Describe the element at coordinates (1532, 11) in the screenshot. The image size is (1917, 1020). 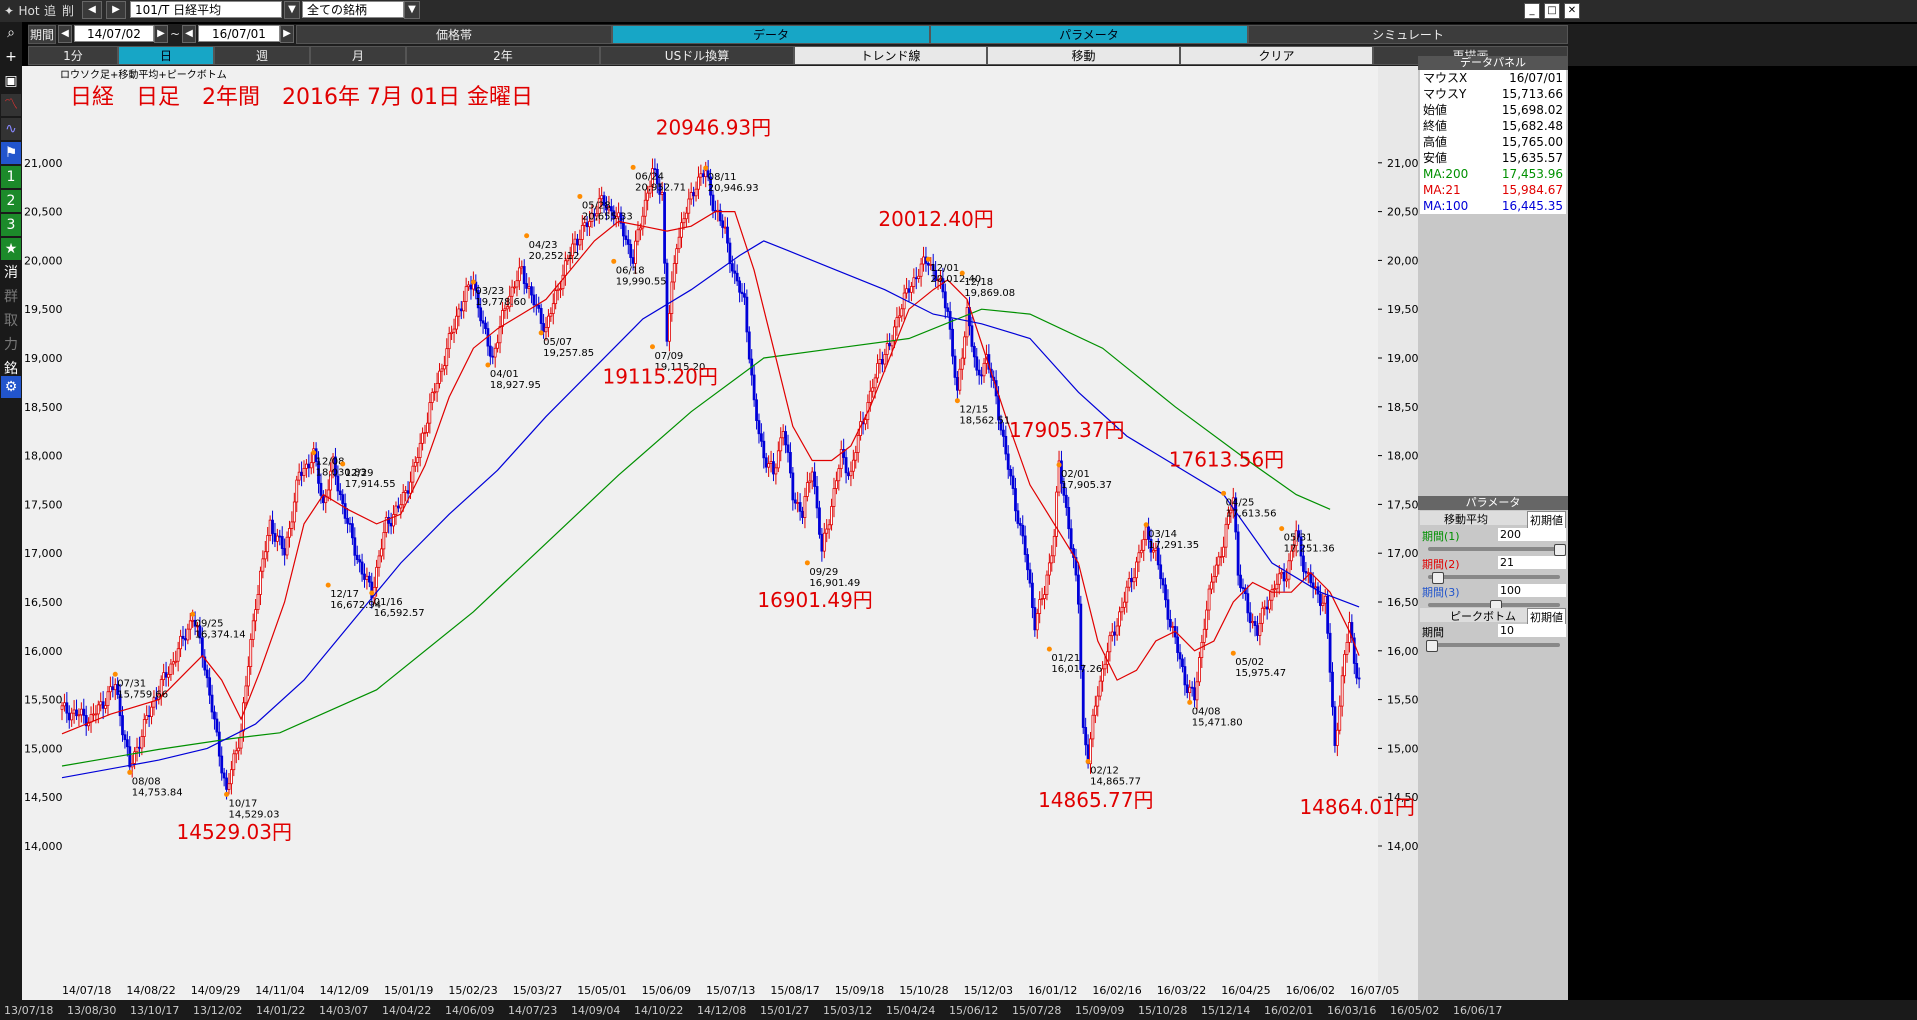
I see `minimize-icon: _` at that location.